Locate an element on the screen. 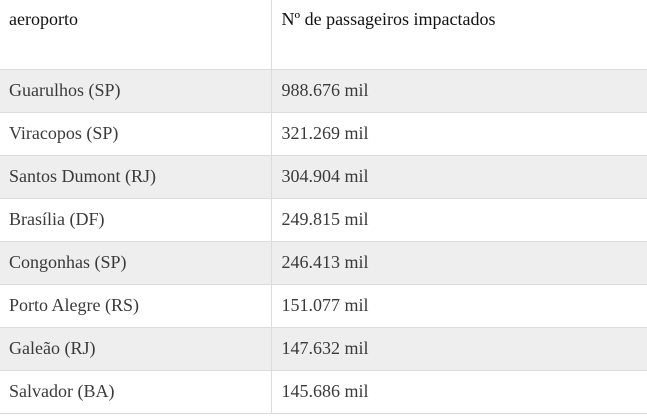 The height and width of the screenshot is (419, 647). table-row: Guarulhos (SP) 988.676 mil is located at coordinates (323, 90).